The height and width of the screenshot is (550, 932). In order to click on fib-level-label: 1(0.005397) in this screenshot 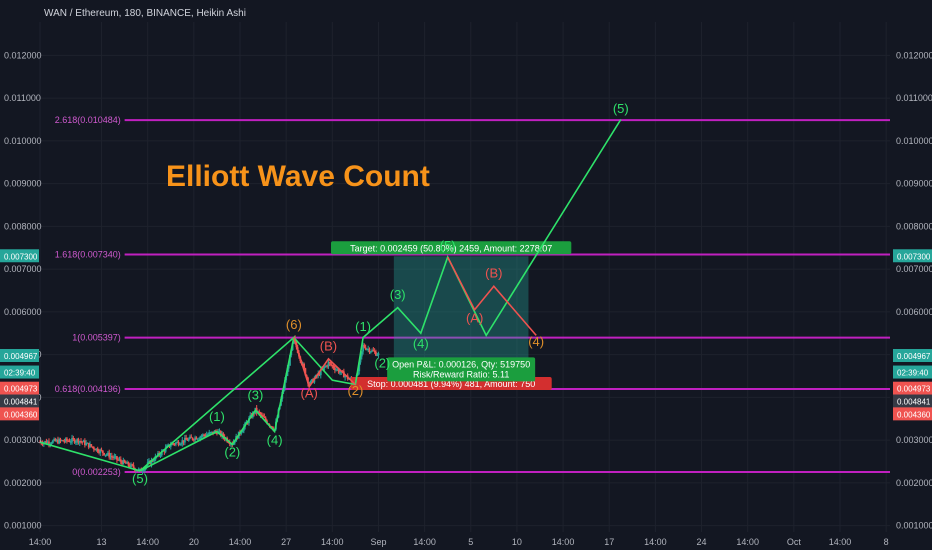, I will do `click(96, 338)`.